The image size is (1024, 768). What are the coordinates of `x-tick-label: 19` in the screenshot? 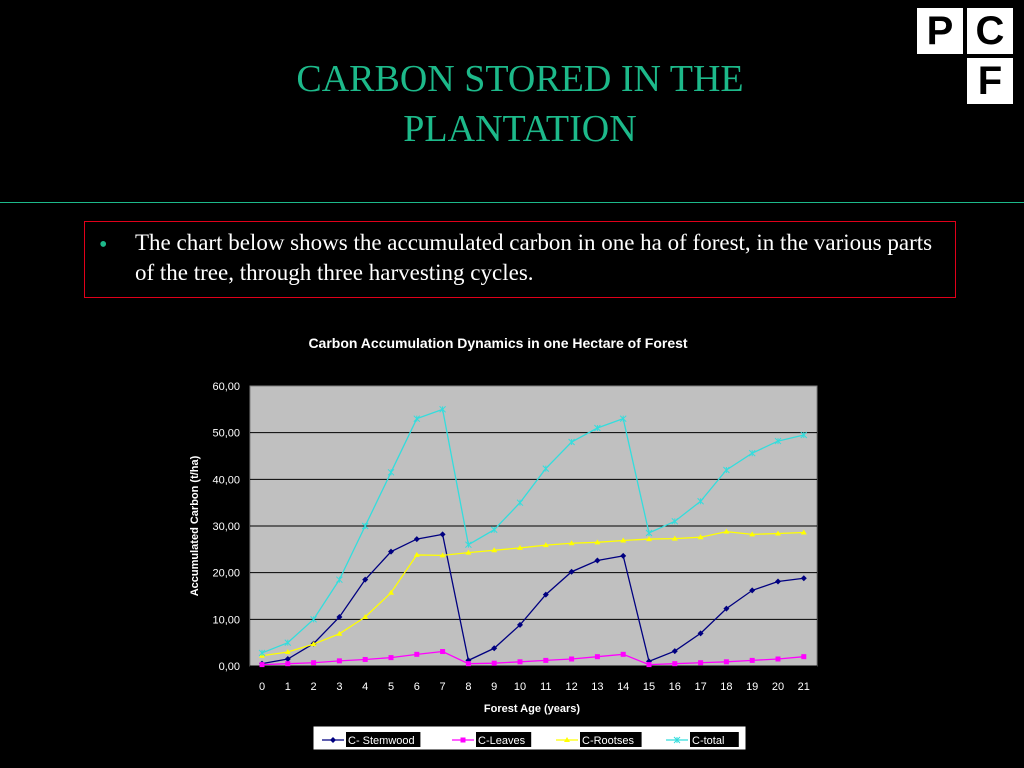 It's located at (752, 687).